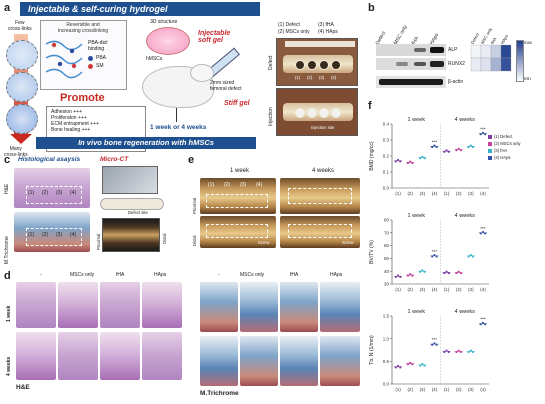  I want to click on panel-f-letter: f, so click(370, 106).